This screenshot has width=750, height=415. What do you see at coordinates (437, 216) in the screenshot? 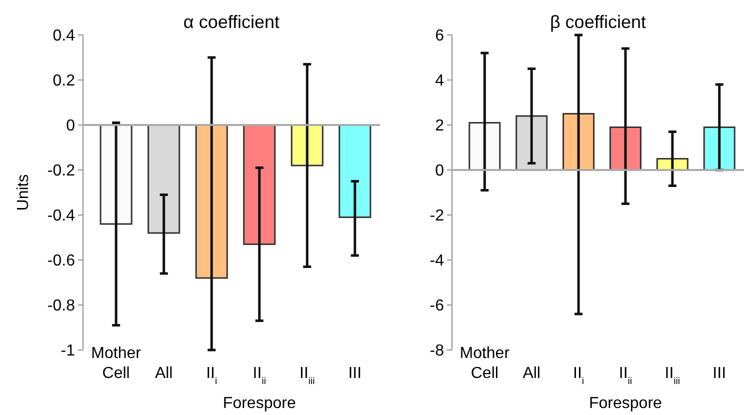
I see `y-tick-label: -2` at bounding box center [437, 216].